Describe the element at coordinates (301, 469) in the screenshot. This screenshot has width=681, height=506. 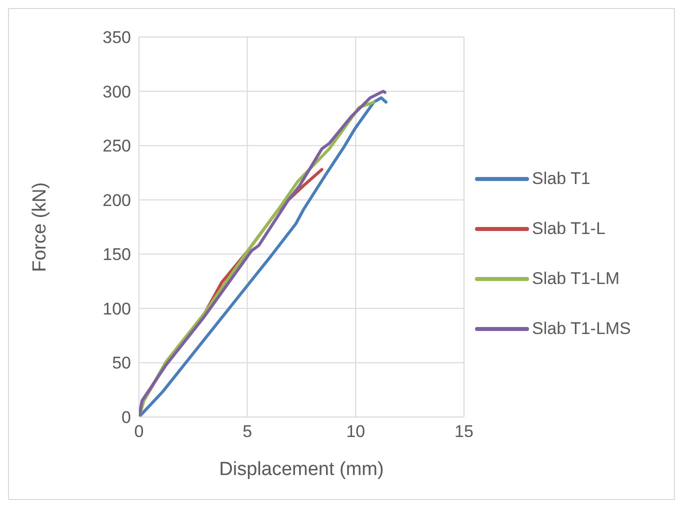
I see `x-axis-title: Displacement (mm)` at that location.